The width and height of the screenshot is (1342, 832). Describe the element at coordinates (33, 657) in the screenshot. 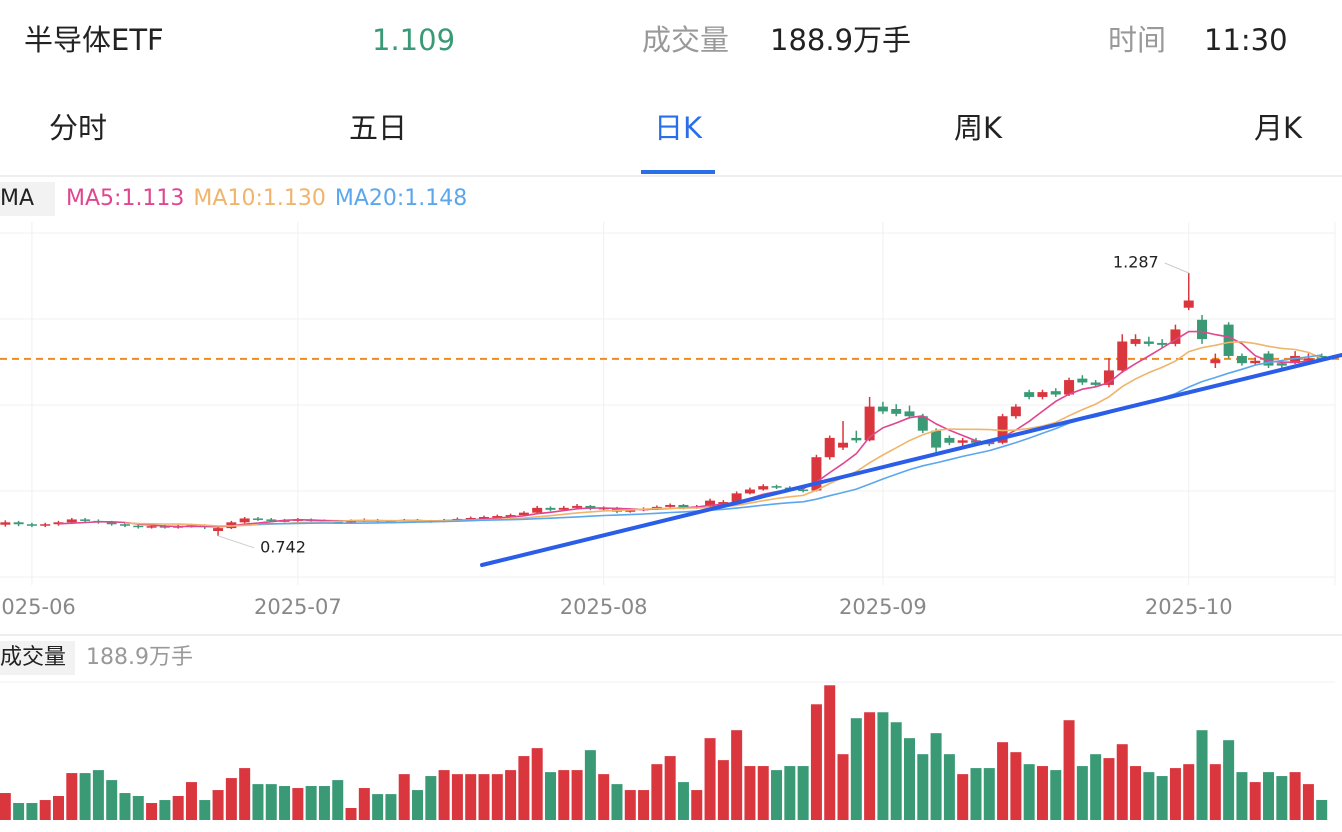

I see `volume-title: 成交量` at that location.